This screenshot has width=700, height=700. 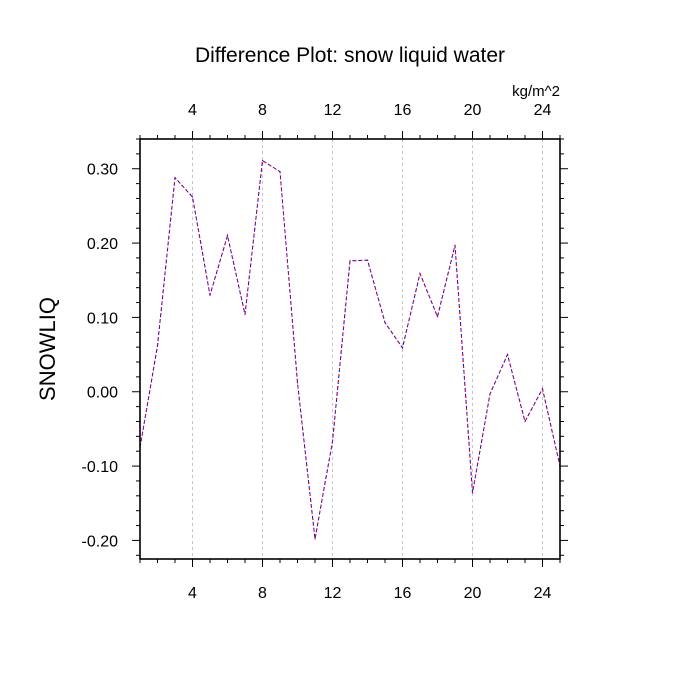 What do you see at coordinates (192, 593) in the screenshot?
I see `x-tick-label-bottom: 4` at bounding box center [192, 593].